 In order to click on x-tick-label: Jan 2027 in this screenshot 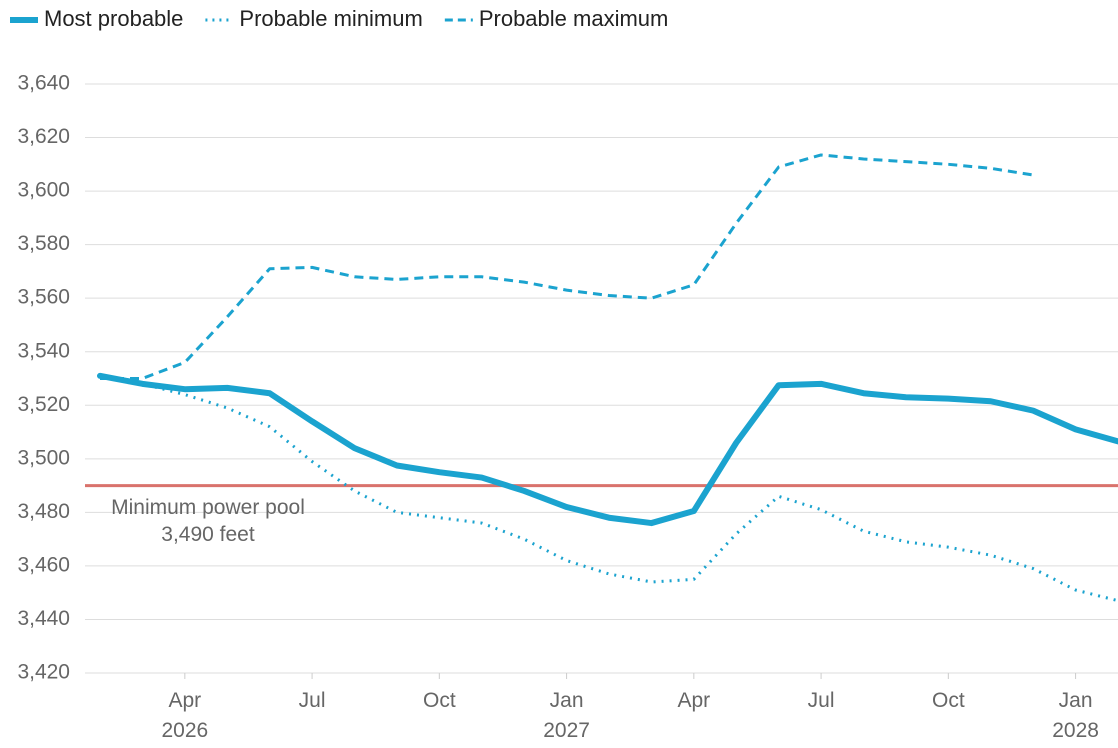, I will do `click(566, 715)`.